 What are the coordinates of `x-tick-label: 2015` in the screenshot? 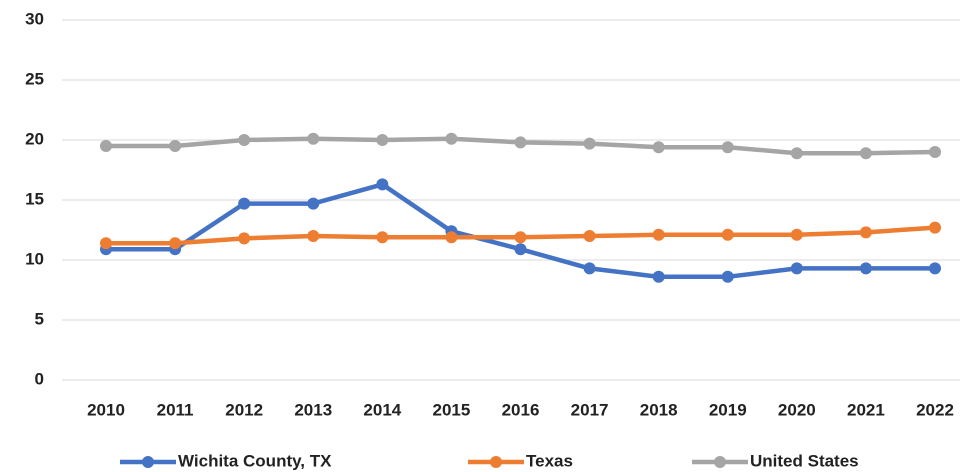 It's located at (452, 409).